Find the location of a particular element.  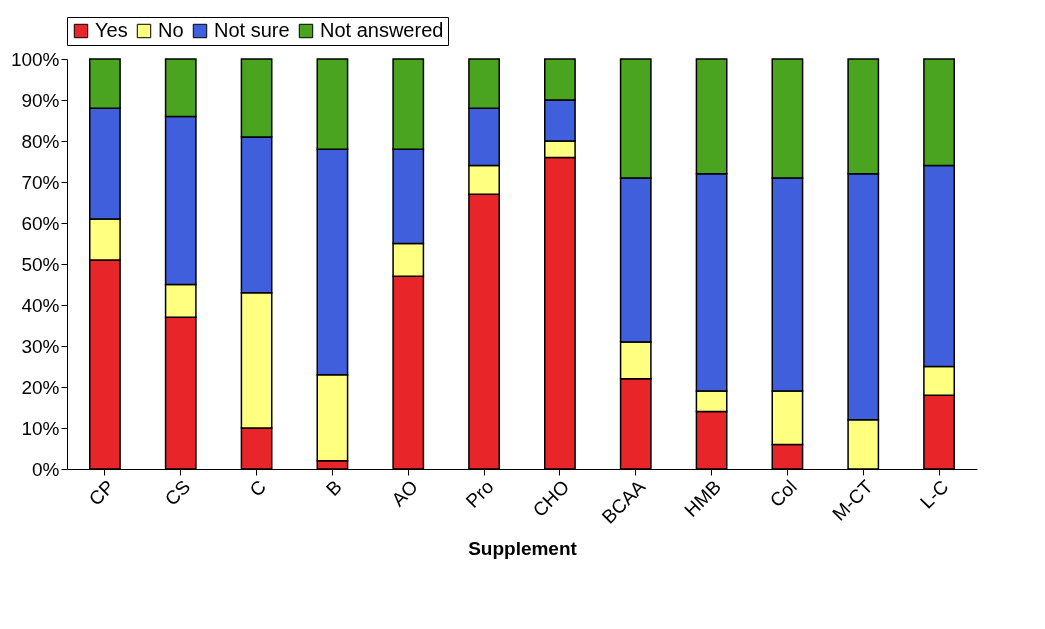

y-tick-label: 0% is located at coordinates (46, 469).